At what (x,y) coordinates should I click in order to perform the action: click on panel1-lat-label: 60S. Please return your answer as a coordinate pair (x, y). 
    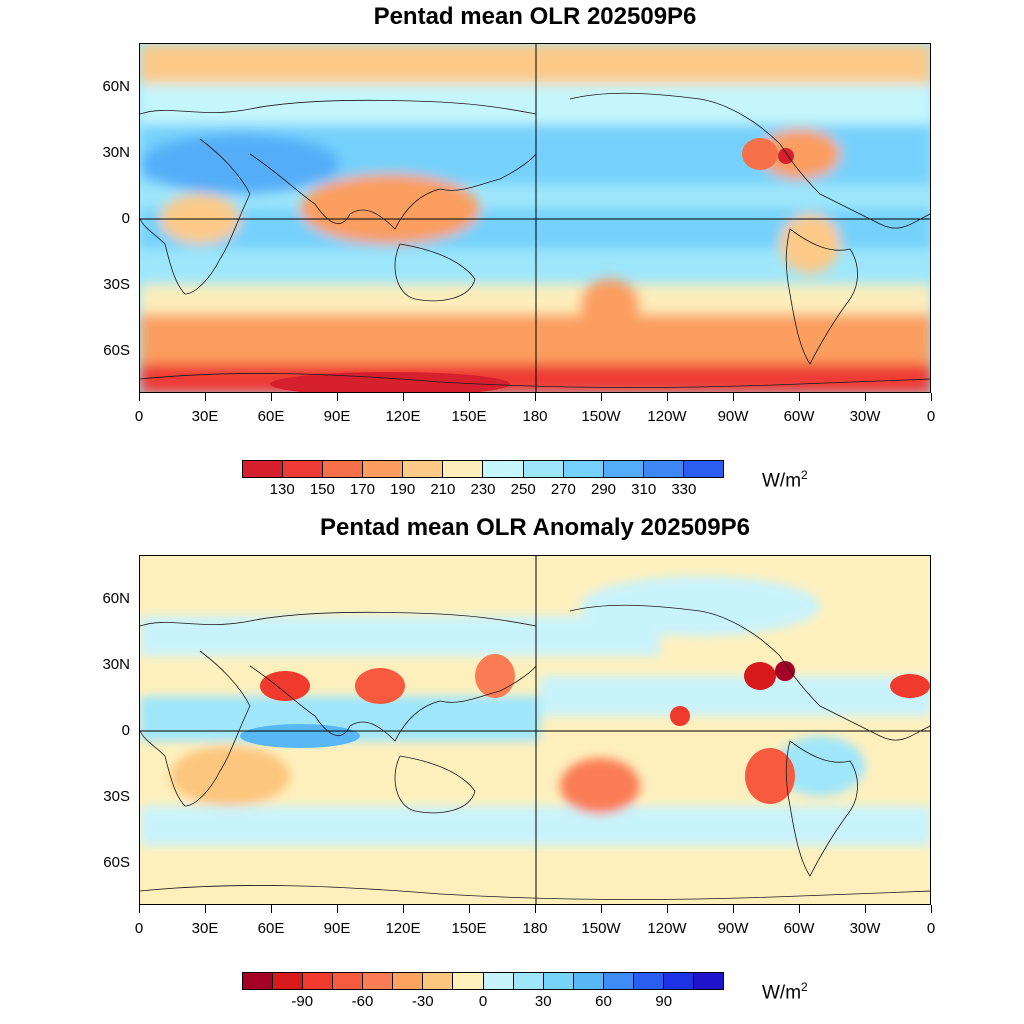
    Looking at the image, I should click on (116, 350).